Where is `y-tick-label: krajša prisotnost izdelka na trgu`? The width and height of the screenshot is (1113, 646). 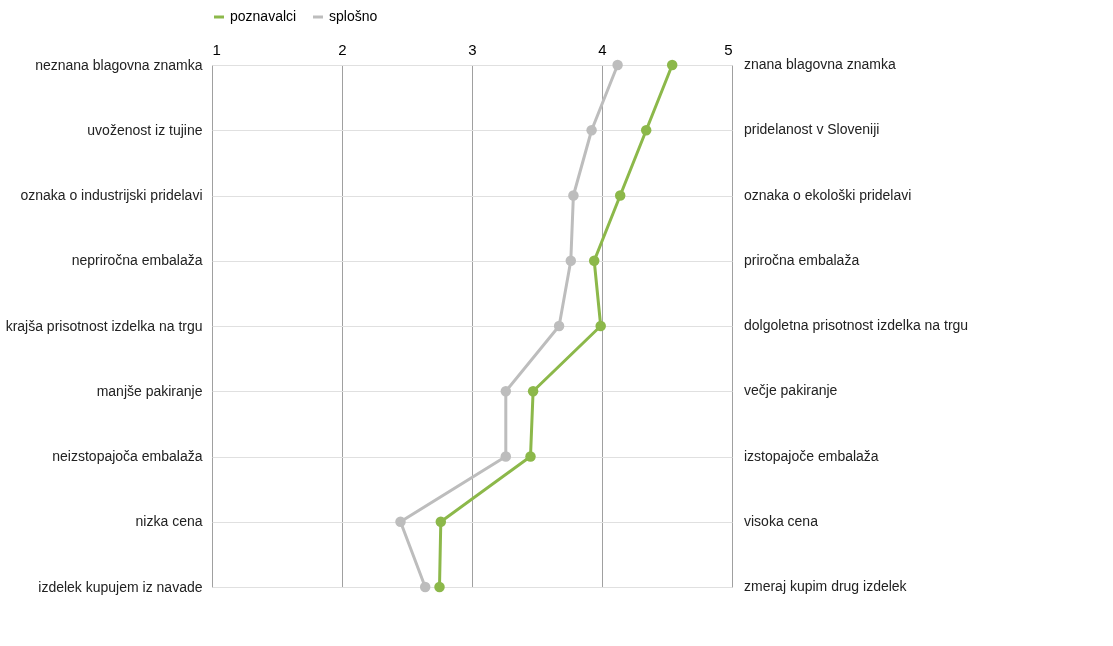 y-tick-label: krajša prisotnost izdelka na trgu is located at coordinates (104, 325).